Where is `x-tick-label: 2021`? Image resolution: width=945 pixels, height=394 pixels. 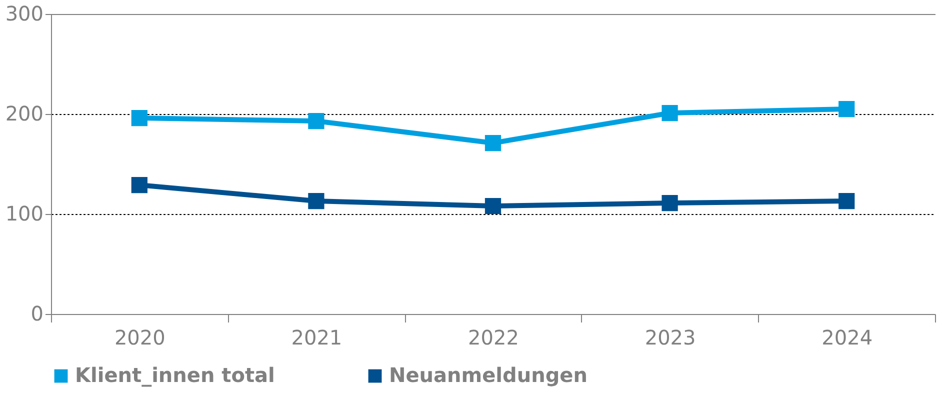
x-tick-label: 2021 is located at coordinates (316, 338).